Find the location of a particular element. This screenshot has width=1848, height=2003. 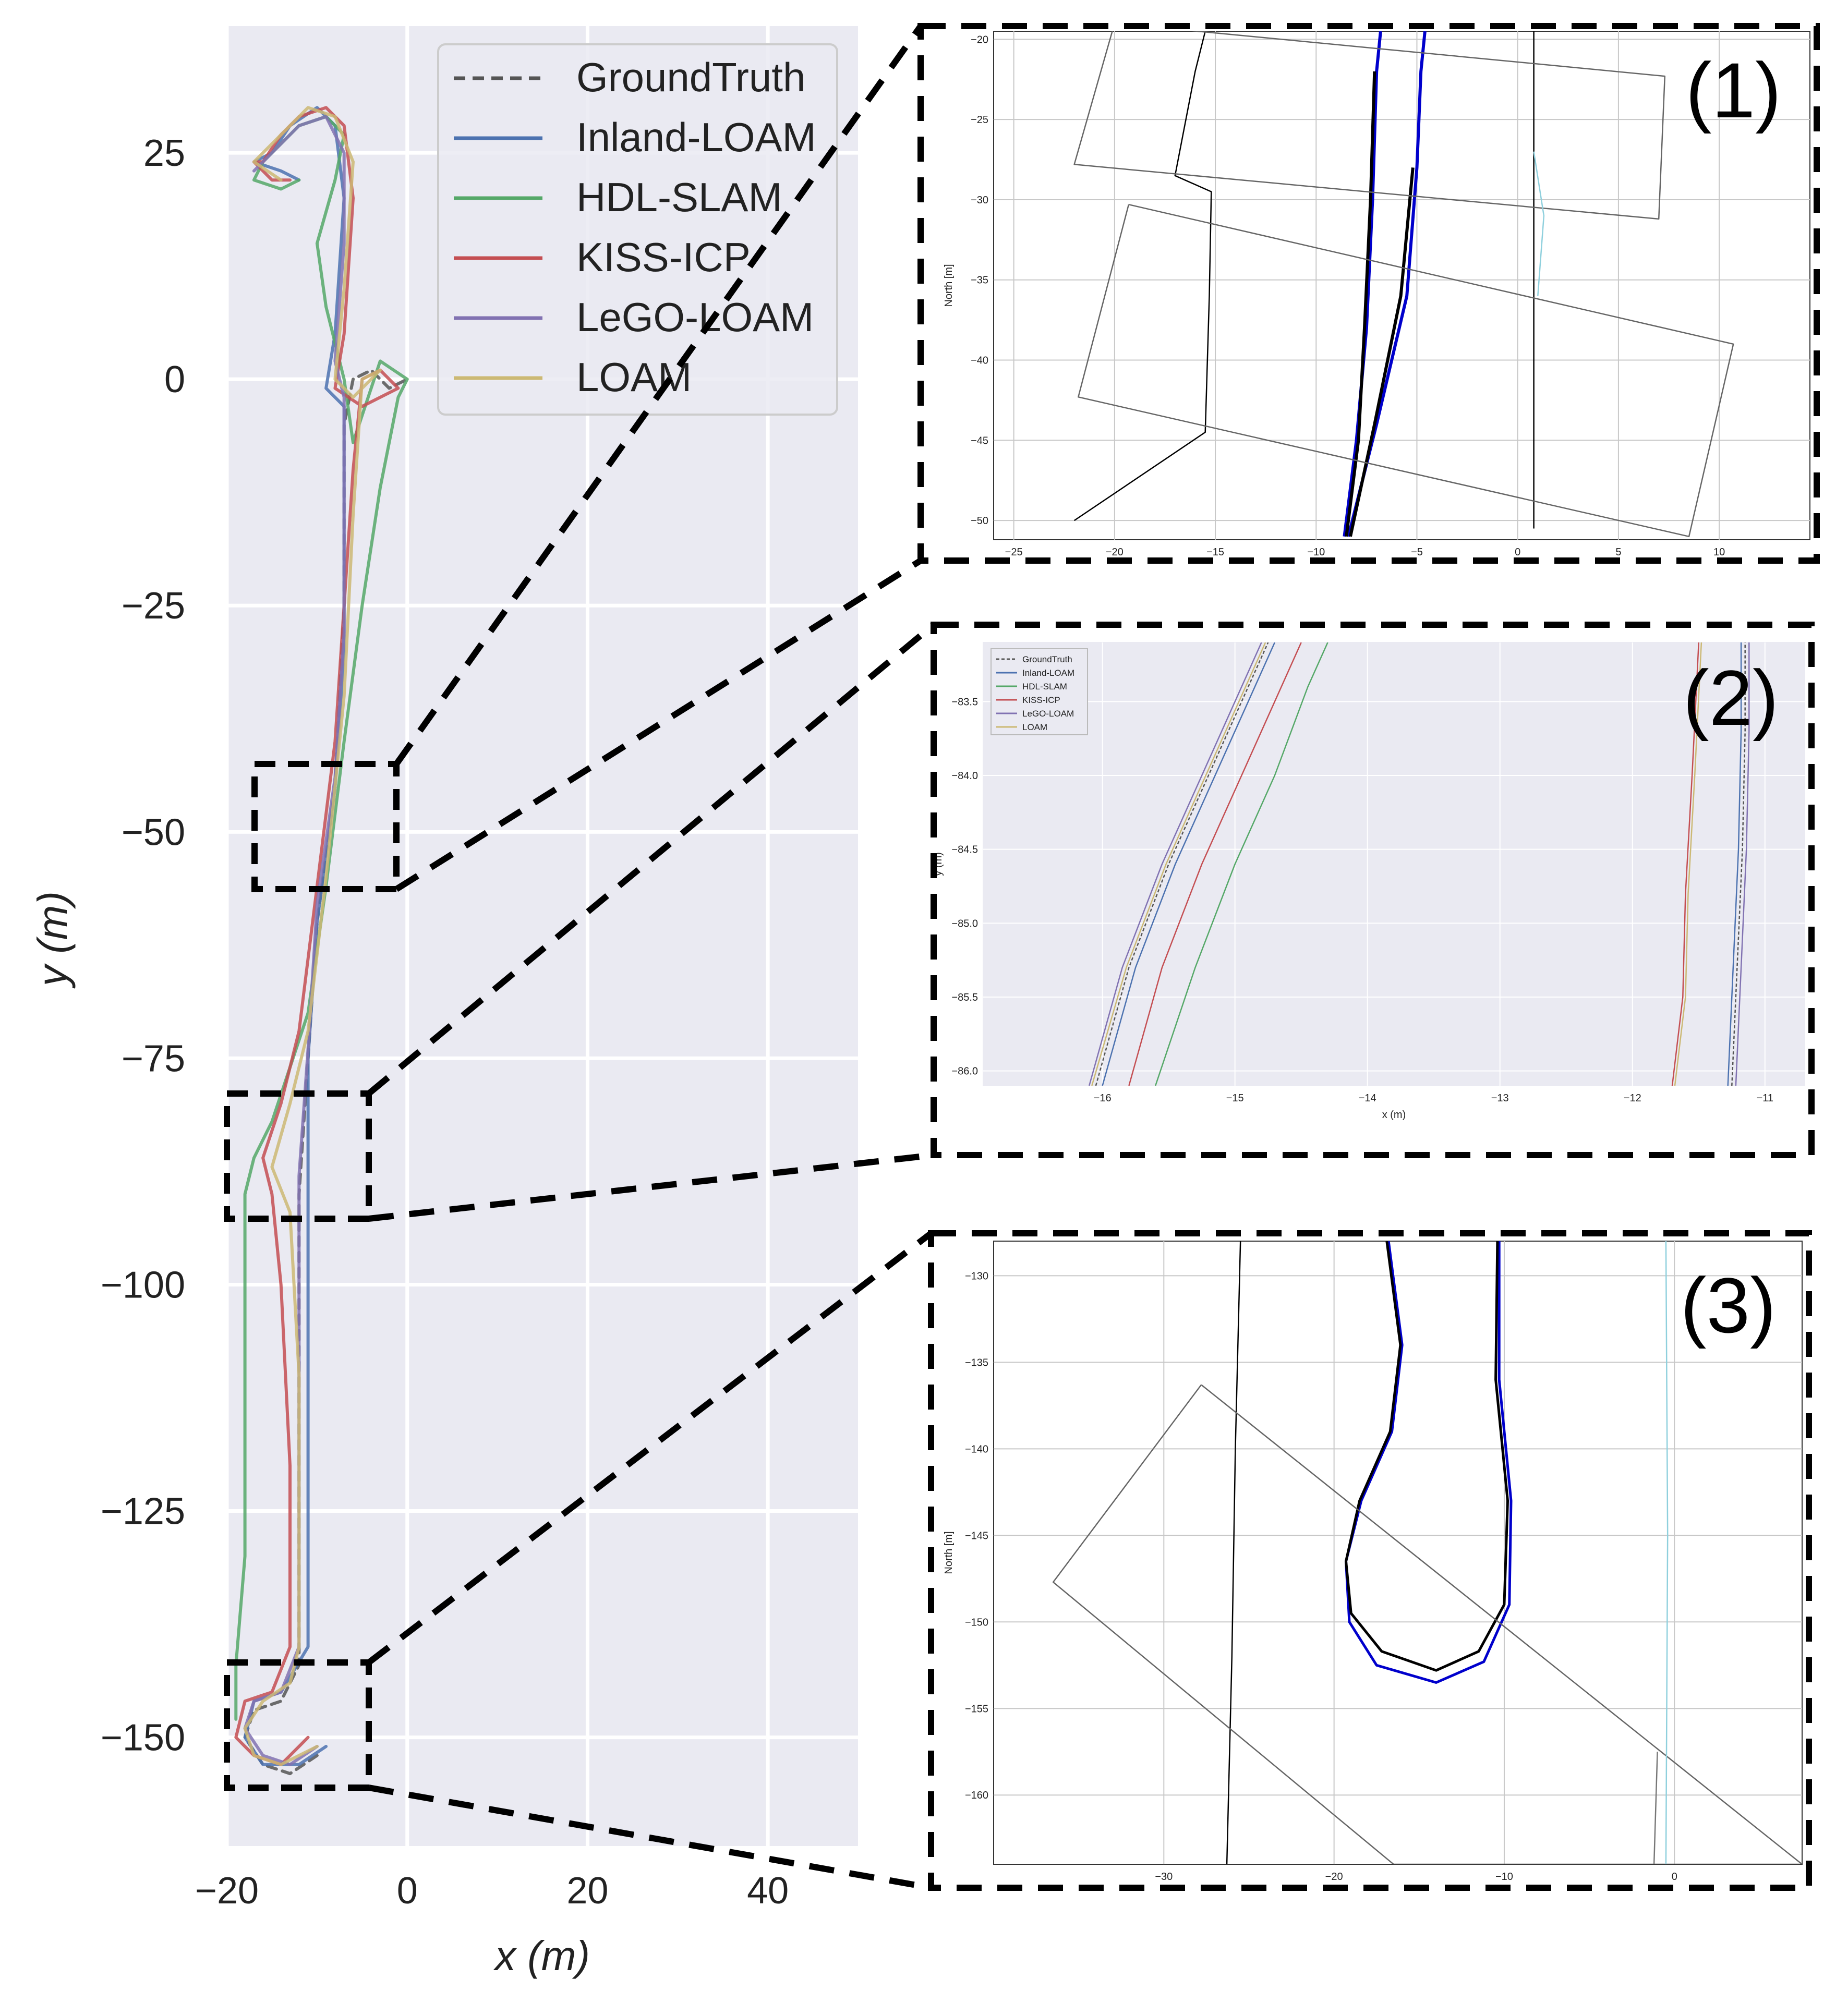

inset2-line-loam-right is located at coordinates (1688, 864).